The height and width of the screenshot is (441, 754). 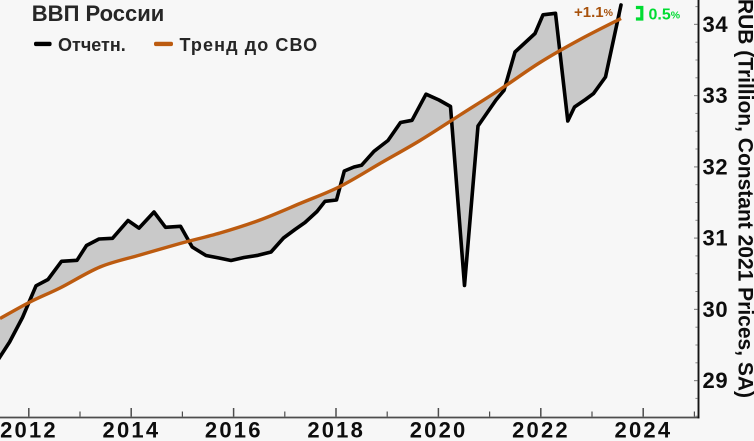 I want to click on svg-text: +1.1%, so click(x=594, y=12).